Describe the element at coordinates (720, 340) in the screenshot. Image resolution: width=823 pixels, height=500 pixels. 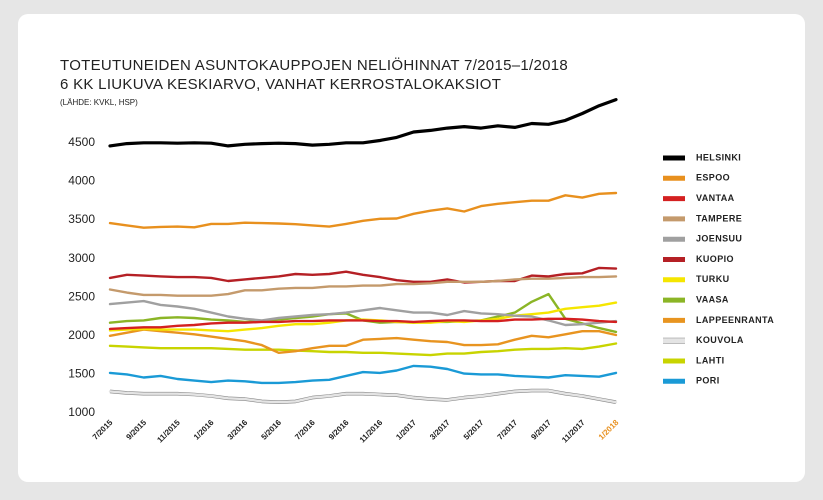
I see `legend-label: KOUVOLA` at that location.